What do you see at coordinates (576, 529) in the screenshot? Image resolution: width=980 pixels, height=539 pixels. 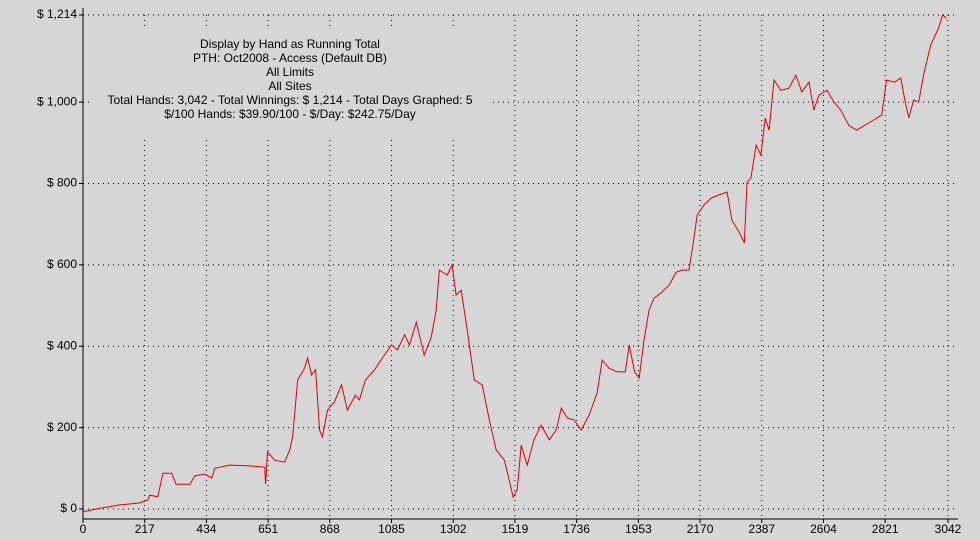 I see `x-tick-label: 1736` at bounding box center [576, 529].